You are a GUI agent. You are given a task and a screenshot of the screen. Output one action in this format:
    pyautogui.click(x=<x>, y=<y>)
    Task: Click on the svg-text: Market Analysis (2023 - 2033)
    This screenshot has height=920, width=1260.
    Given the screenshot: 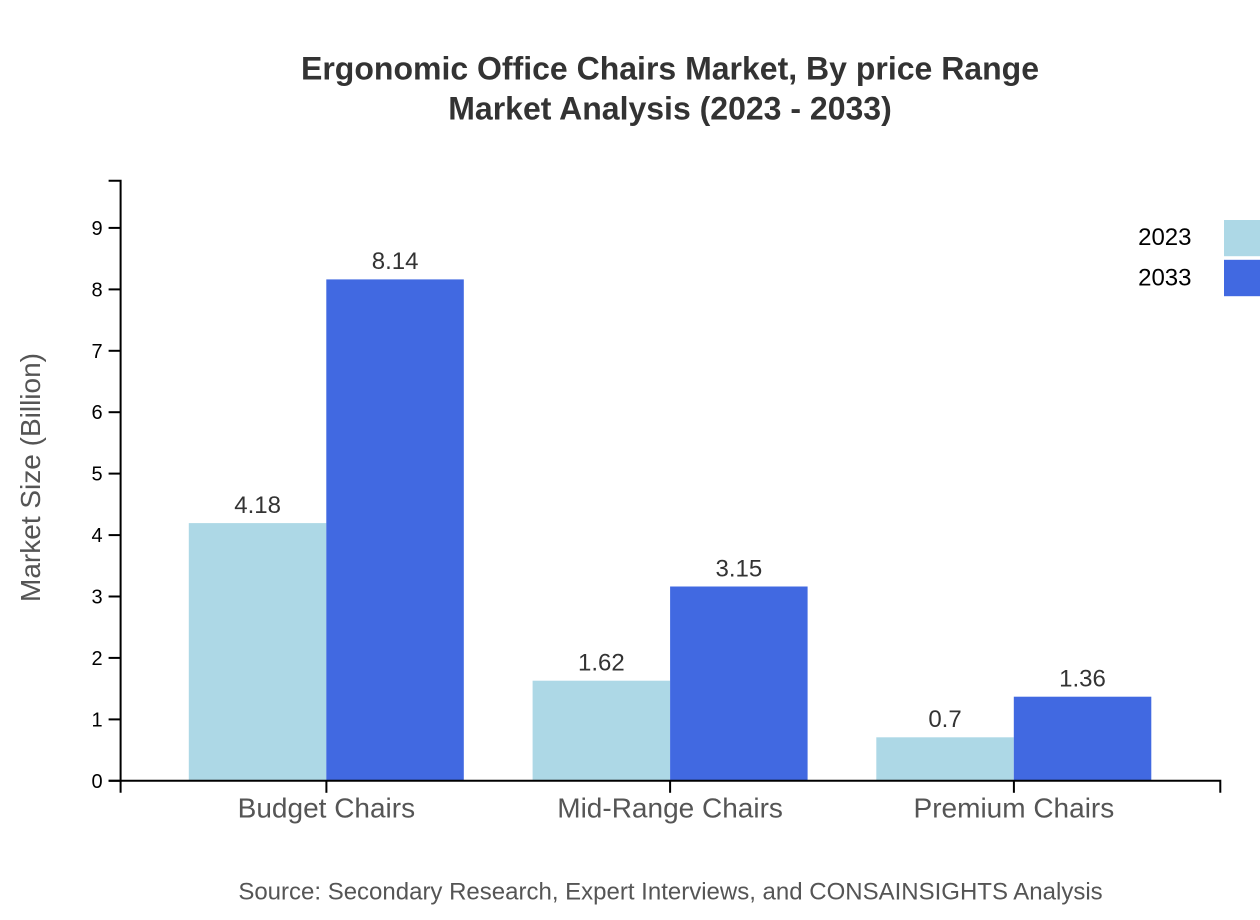 What is the action you would take?
    pyautogui.click(x=670, y=108)
    